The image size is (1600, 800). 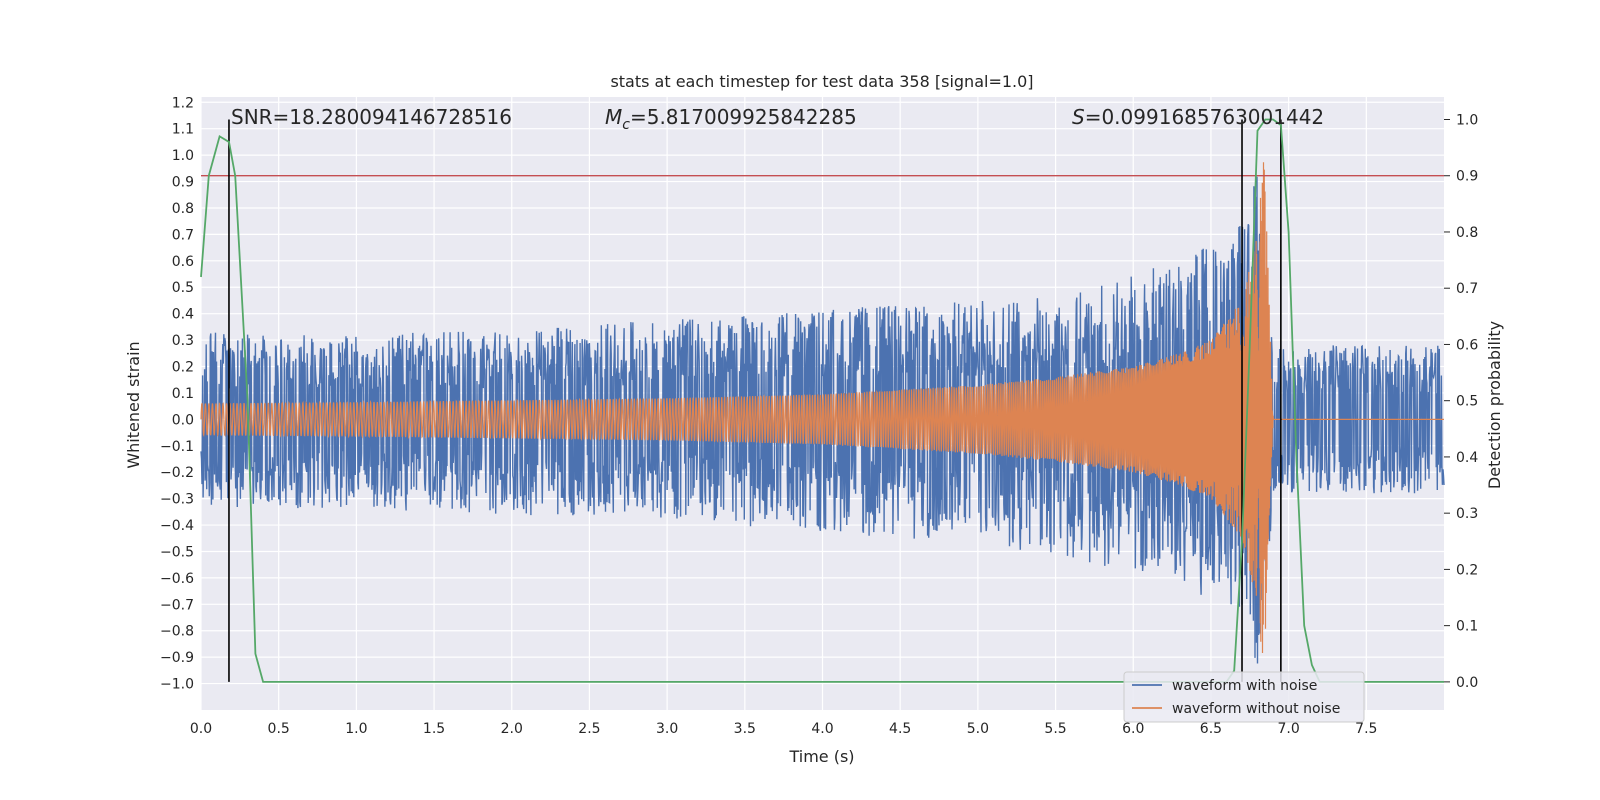 I want to click on y-right-tick-label: 0.0, so click(x=1467, y=683).